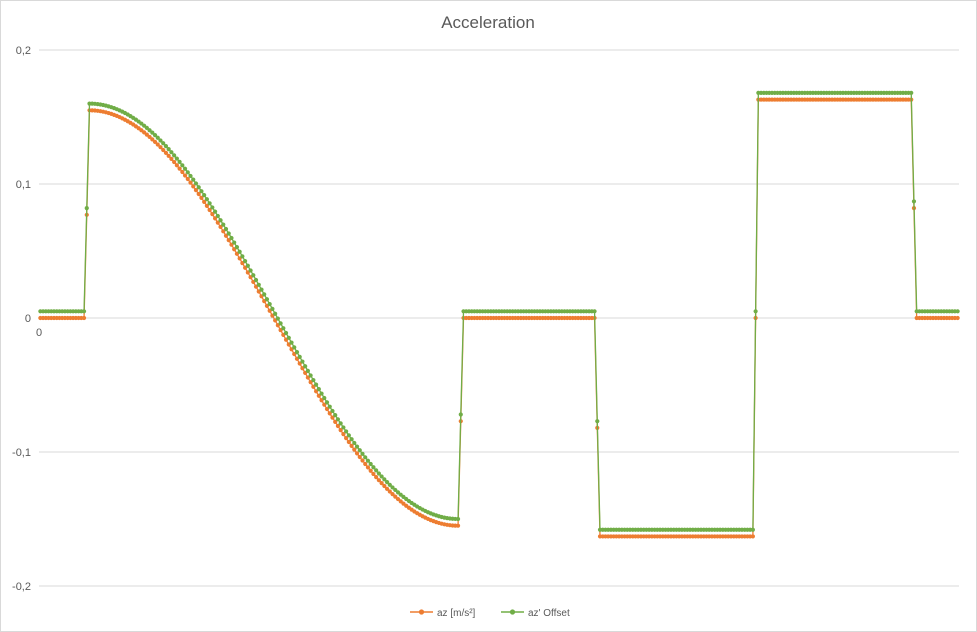 This screenshot has width=977, height=632. Describe the element at coordinates (549, 613) in the screenshot. I see `legend-label-az-offset: az' Offset` at that location.